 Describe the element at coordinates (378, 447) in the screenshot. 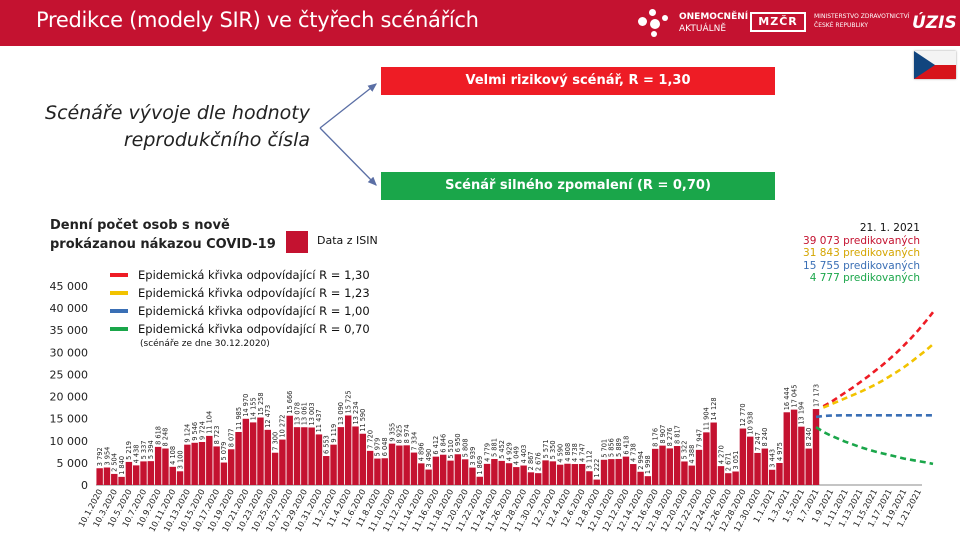

I see `bar-value-label: 5 979` at that location.